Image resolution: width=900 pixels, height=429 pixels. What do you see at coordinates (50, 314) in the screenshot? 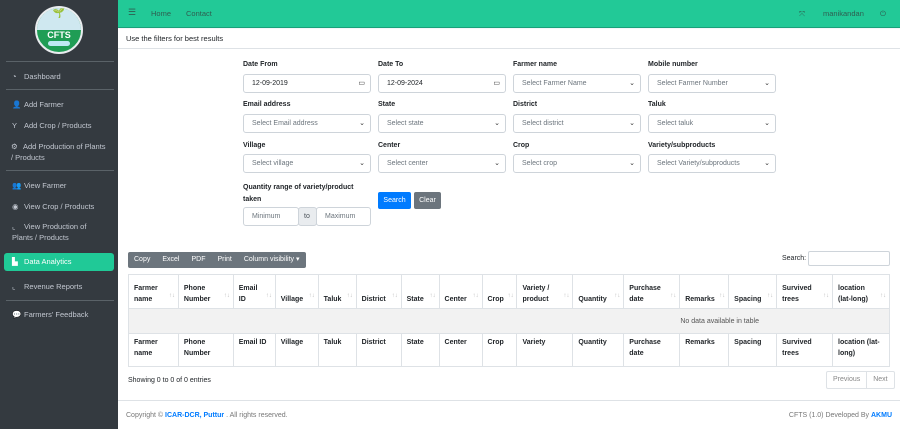
I see `sidebar-item-farmers-feedback: 💬 Farmers' Feedback` at bounding box center [50, 314].